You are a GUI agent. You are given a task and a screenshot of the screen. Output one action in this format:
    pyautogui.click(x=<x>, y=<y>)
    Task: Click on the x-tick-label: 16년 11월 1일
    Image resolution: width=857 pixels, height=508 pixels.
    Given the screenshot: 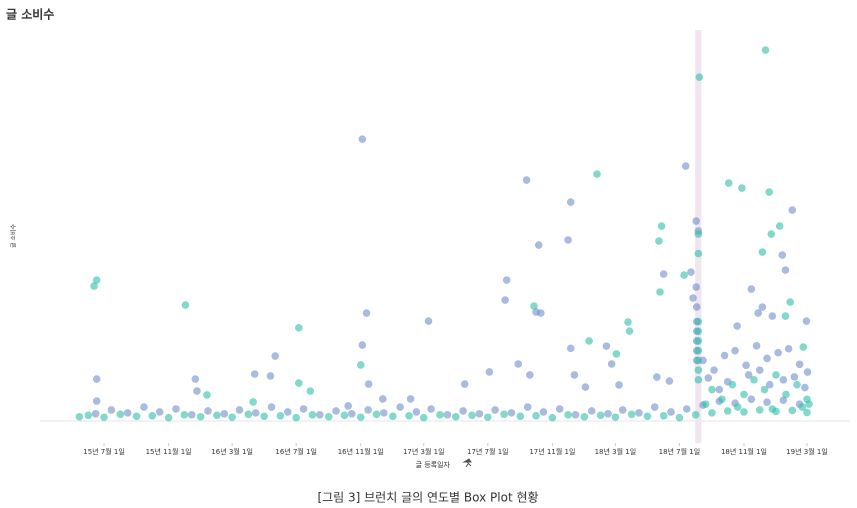 What is the action you would take?
    pyautogui.click(x=361, y=451)
    